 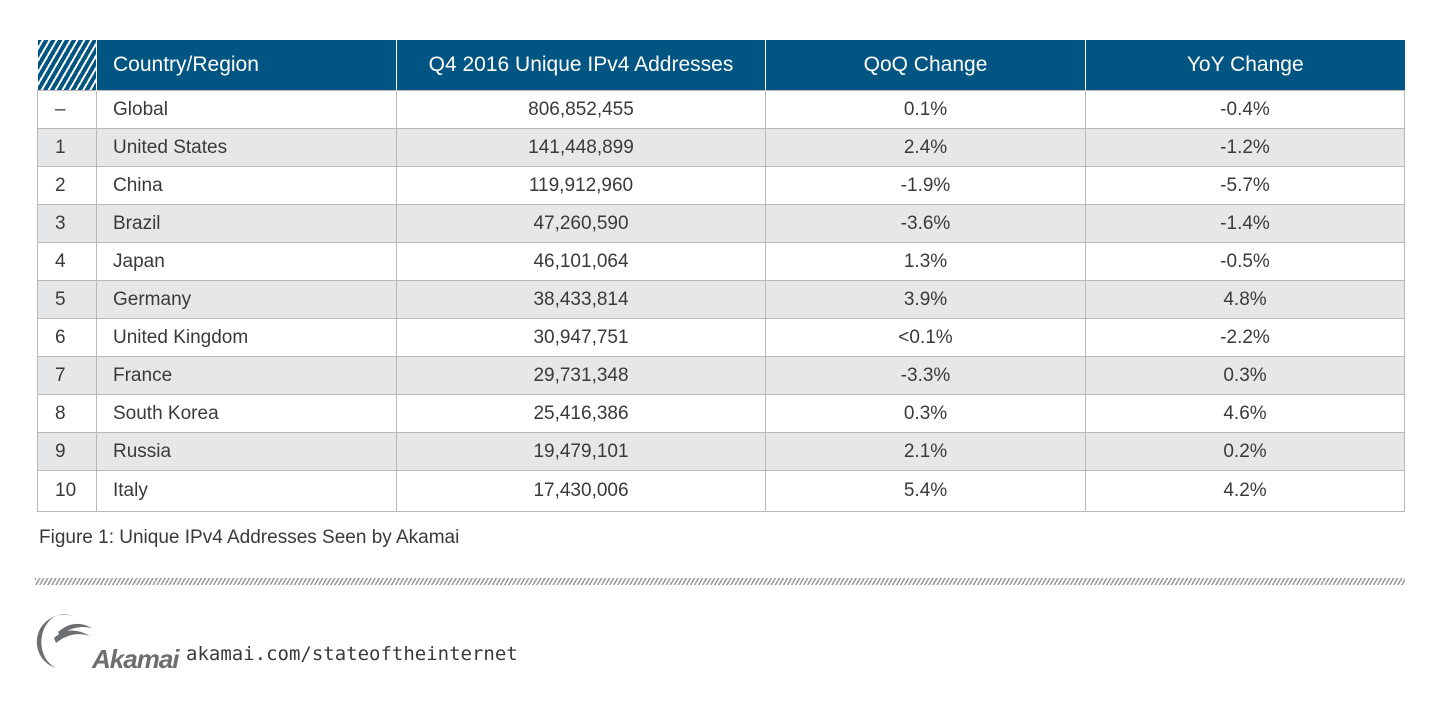 I want to click on cell-addresses: 141,448,899, so click(x=581, y=147).